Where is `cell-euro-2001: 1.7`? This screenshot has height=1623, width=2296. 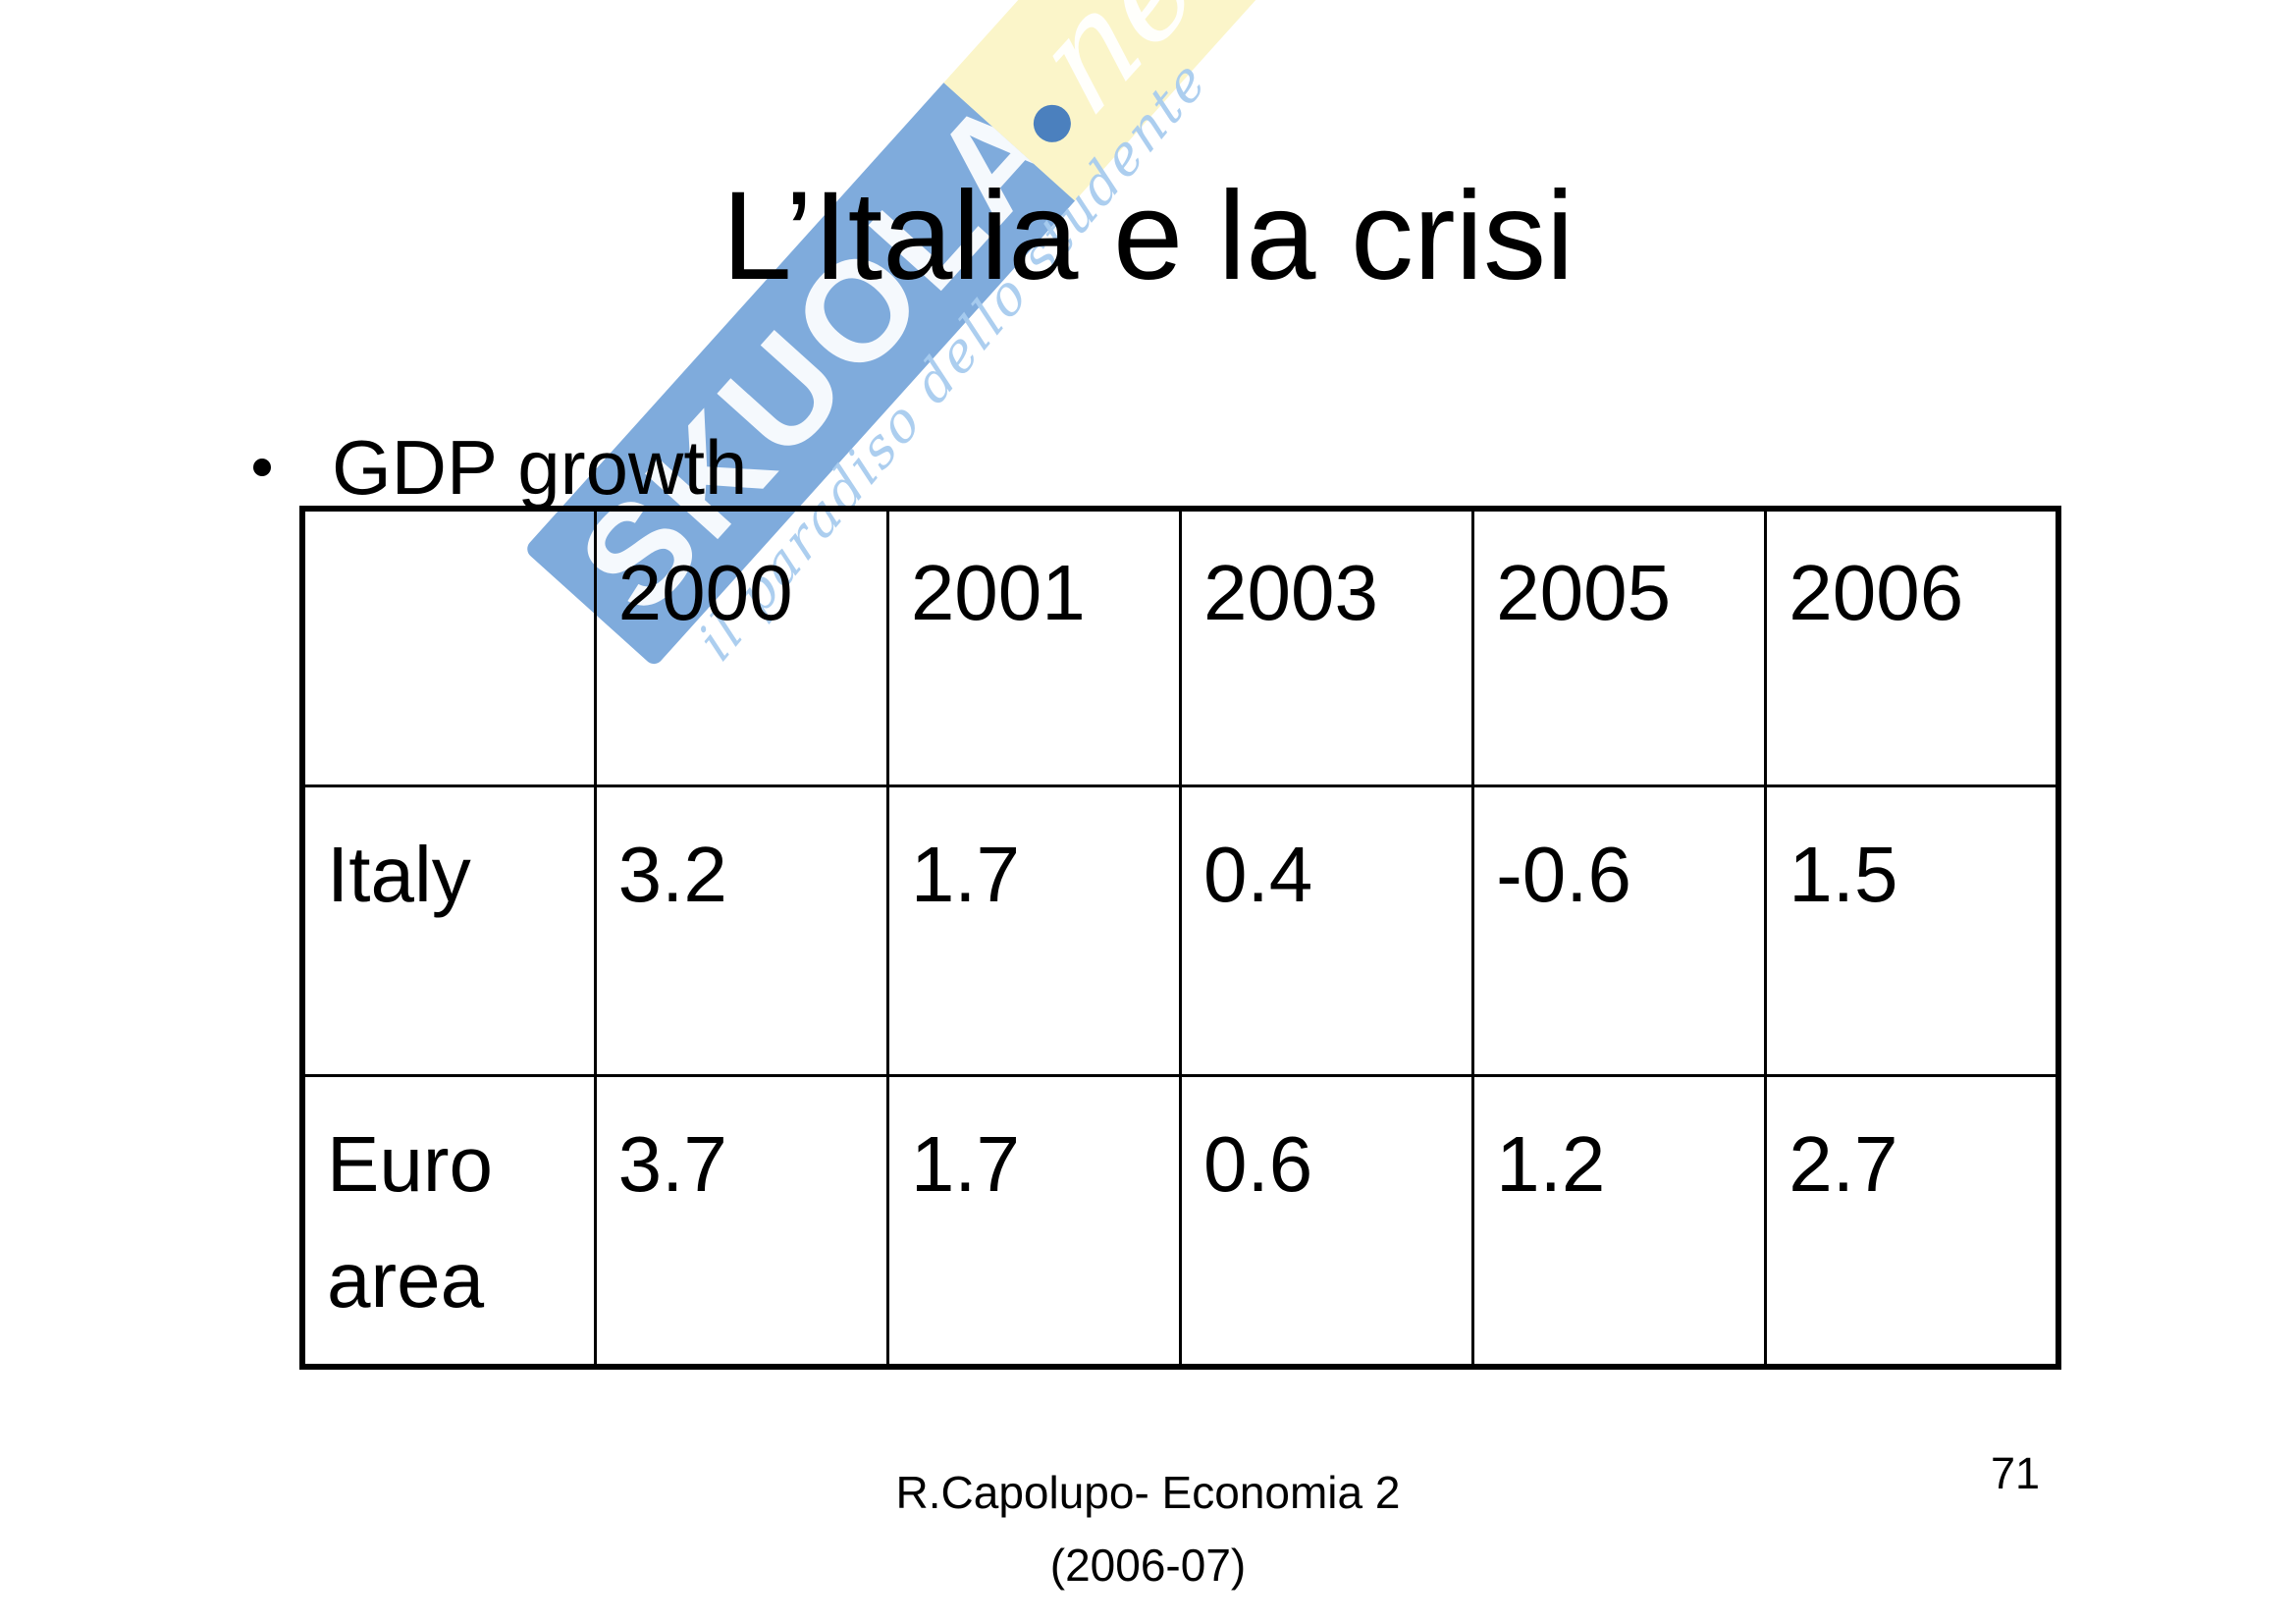
cell-euro-2001: 1.7 is located at coordinates (1034, 1221).